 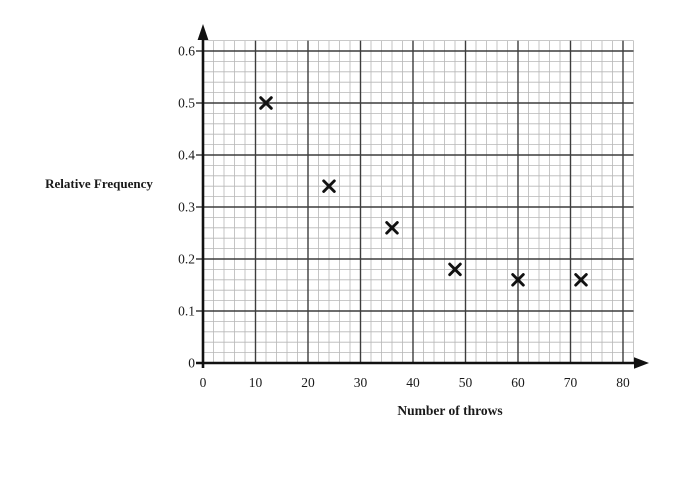 I want to click on y-tick-label: 0, so click(x=191, y=363).